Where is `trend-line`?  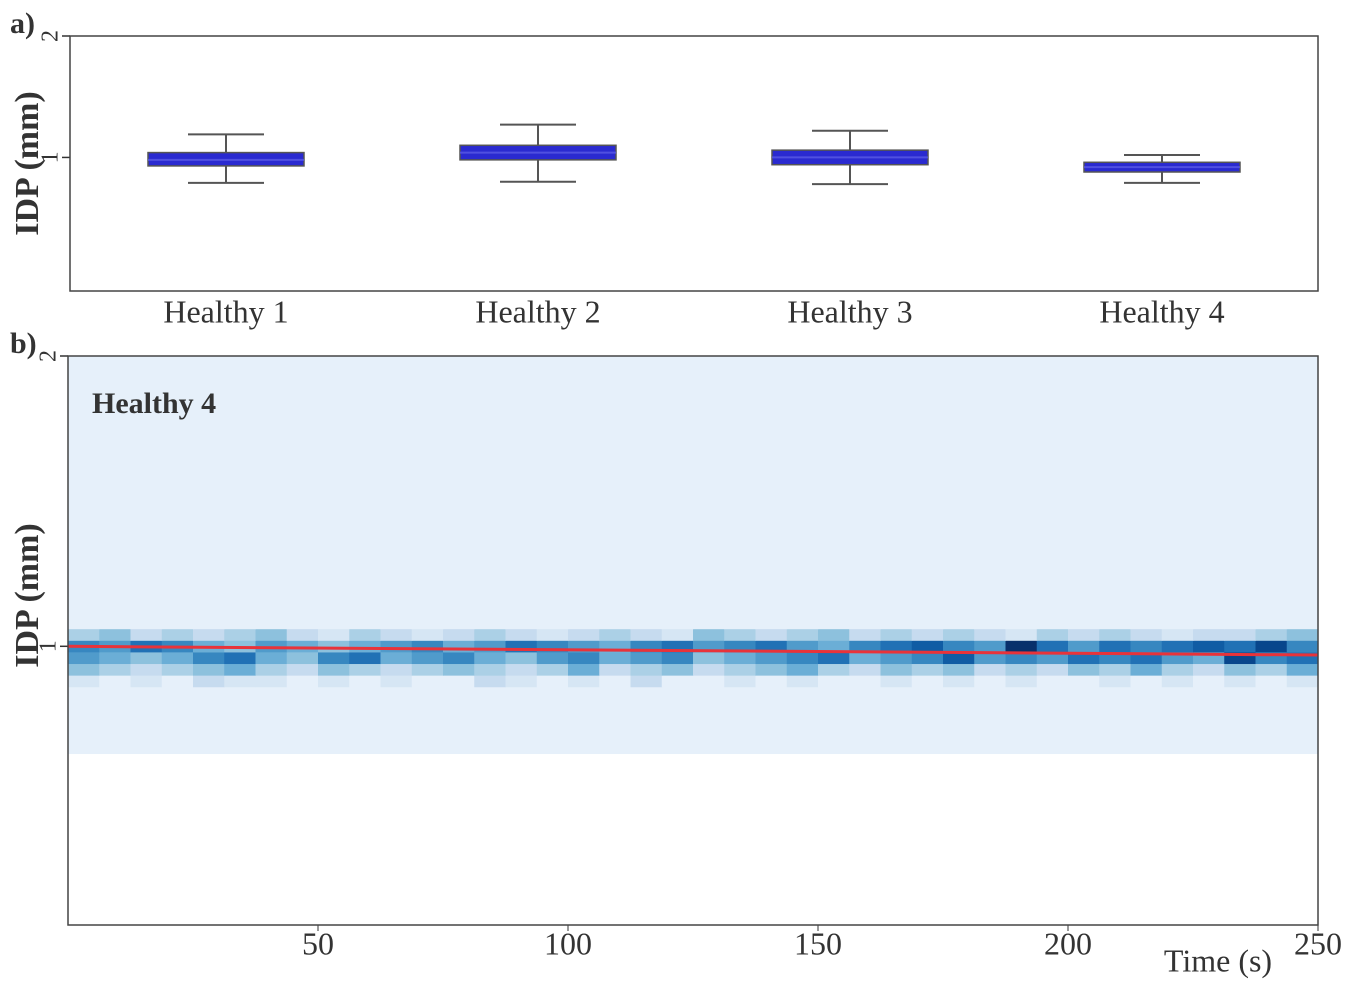 trend-line is located at coordinates (693, 650).